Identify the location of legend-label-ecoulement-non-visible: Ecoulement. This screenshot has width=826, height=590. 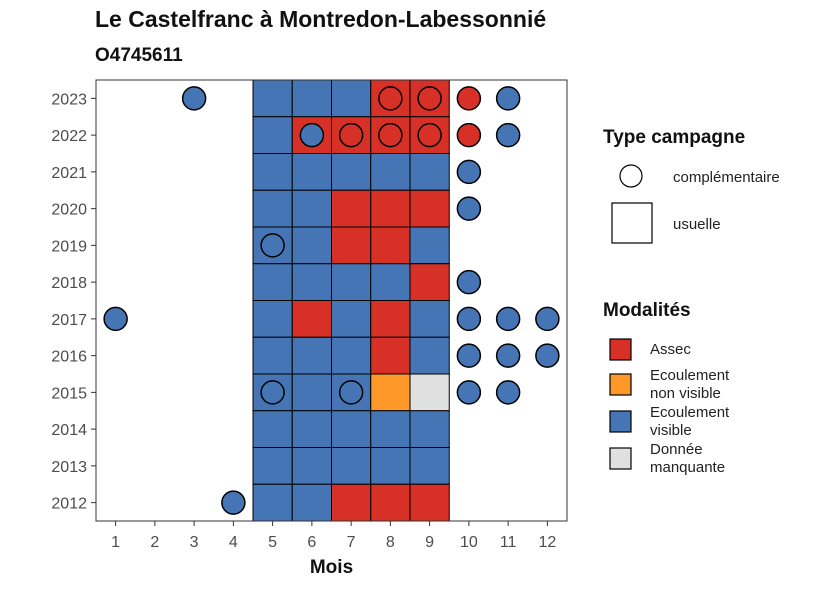
(690, 375).